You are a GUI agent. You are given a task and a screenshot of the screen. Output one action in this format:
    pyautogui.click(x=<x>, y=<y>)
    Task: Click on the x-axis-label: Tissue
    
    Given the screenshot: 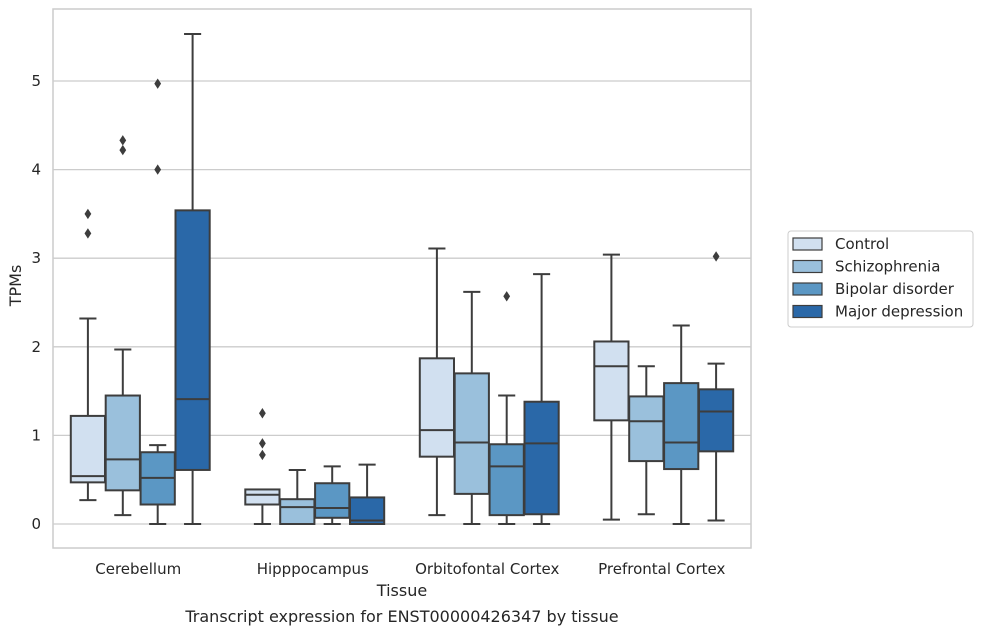 What is the action you would take?
    pyautogui.click(x=401, y=590)
    